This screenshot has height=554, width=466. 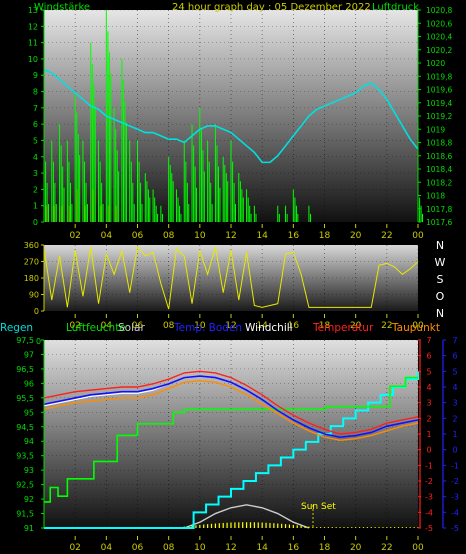 I want to click on temperature-tick-label: 0, so click(x=428, y=450).